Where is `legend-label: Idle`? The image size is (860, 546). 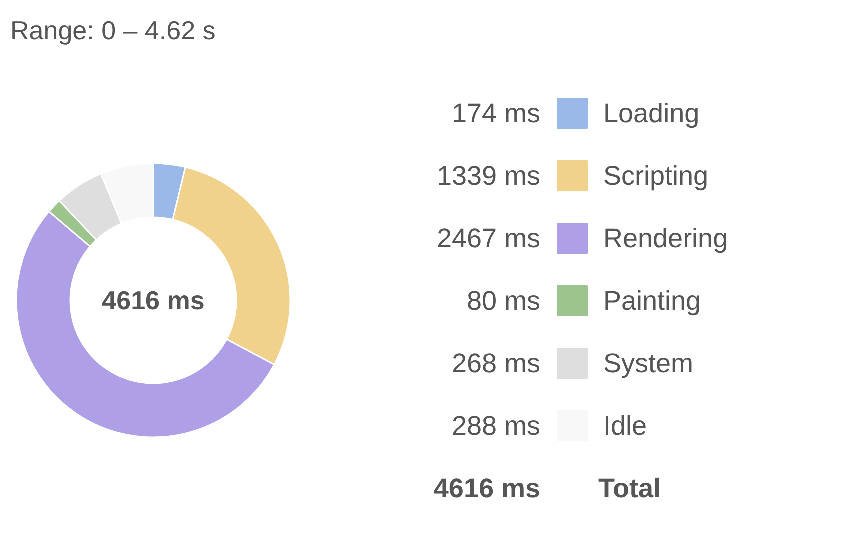 legend-label: Idle is located at coordinates (626, 426).